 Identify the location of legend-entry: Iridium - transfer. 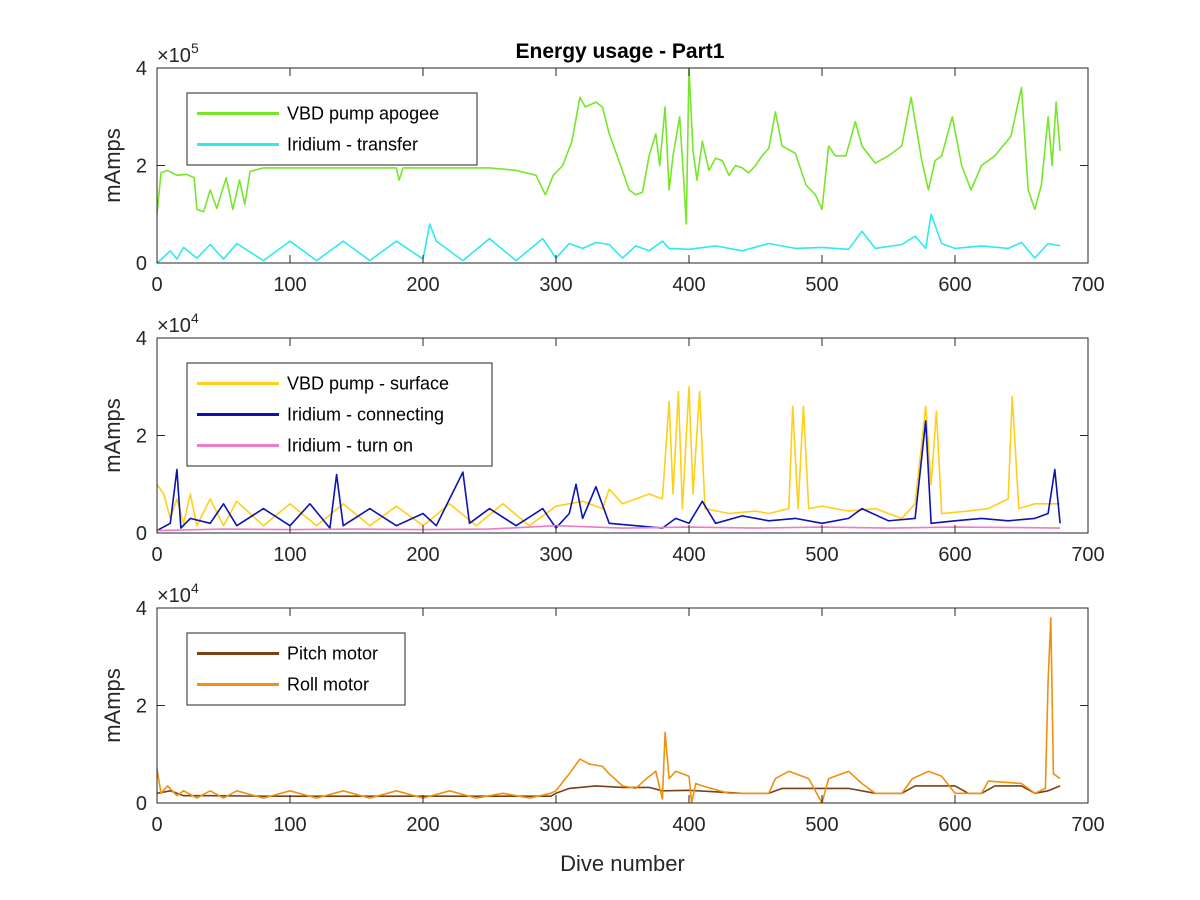
(352, 145).